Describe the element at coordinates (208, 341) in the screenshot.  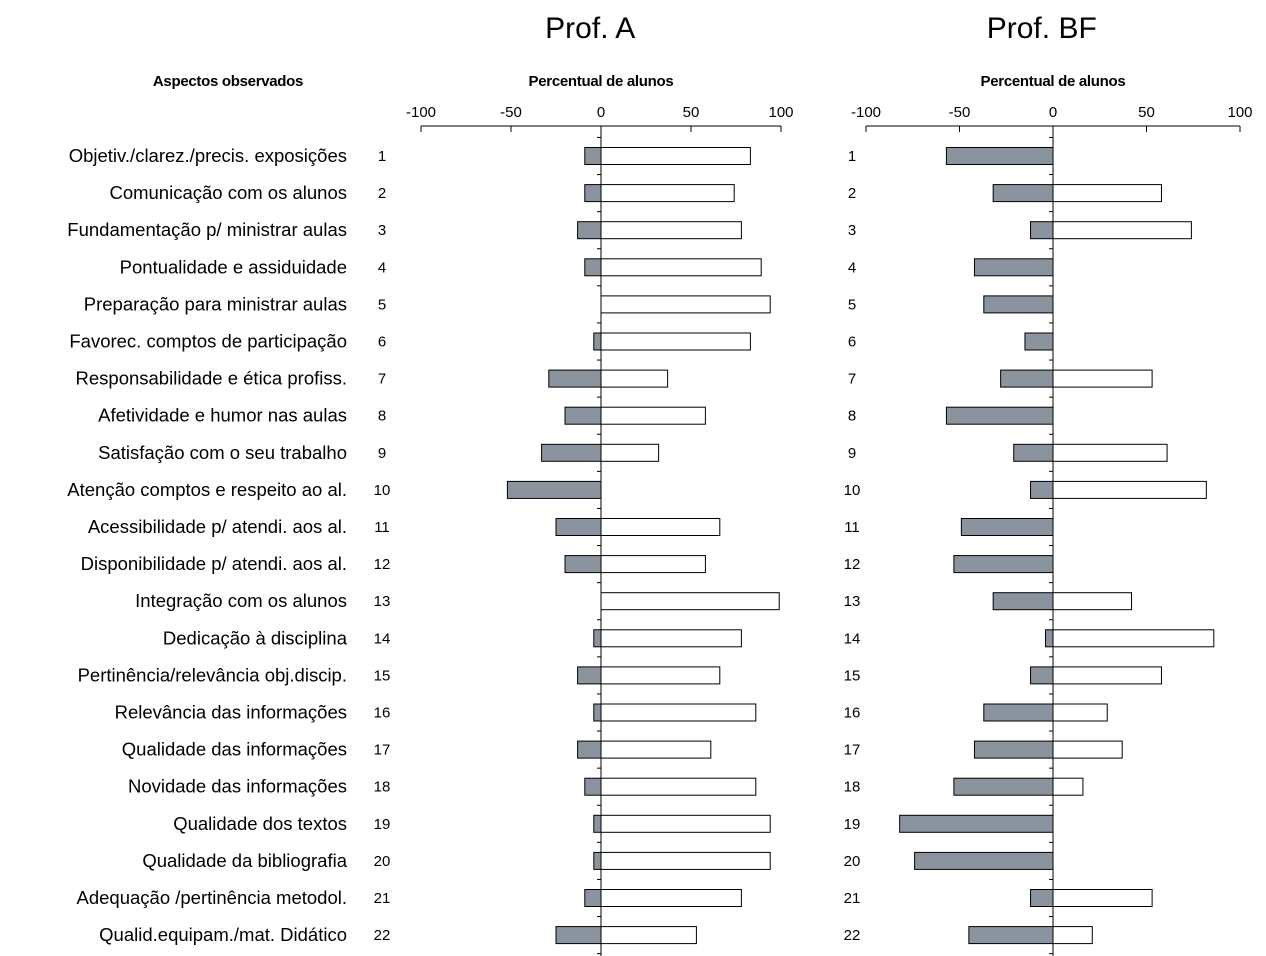
I see `aspect-label: Favorec. comptos de participação` at that location.